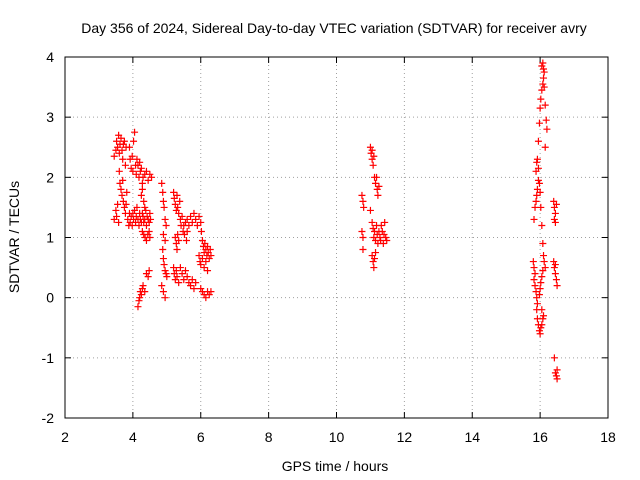 The width and height of the screenshot is (640, 480). What do you see at coordinates (65, 437) in the screenshot?
I see `x-tick-label: 2` at bounding box center [65, 437].